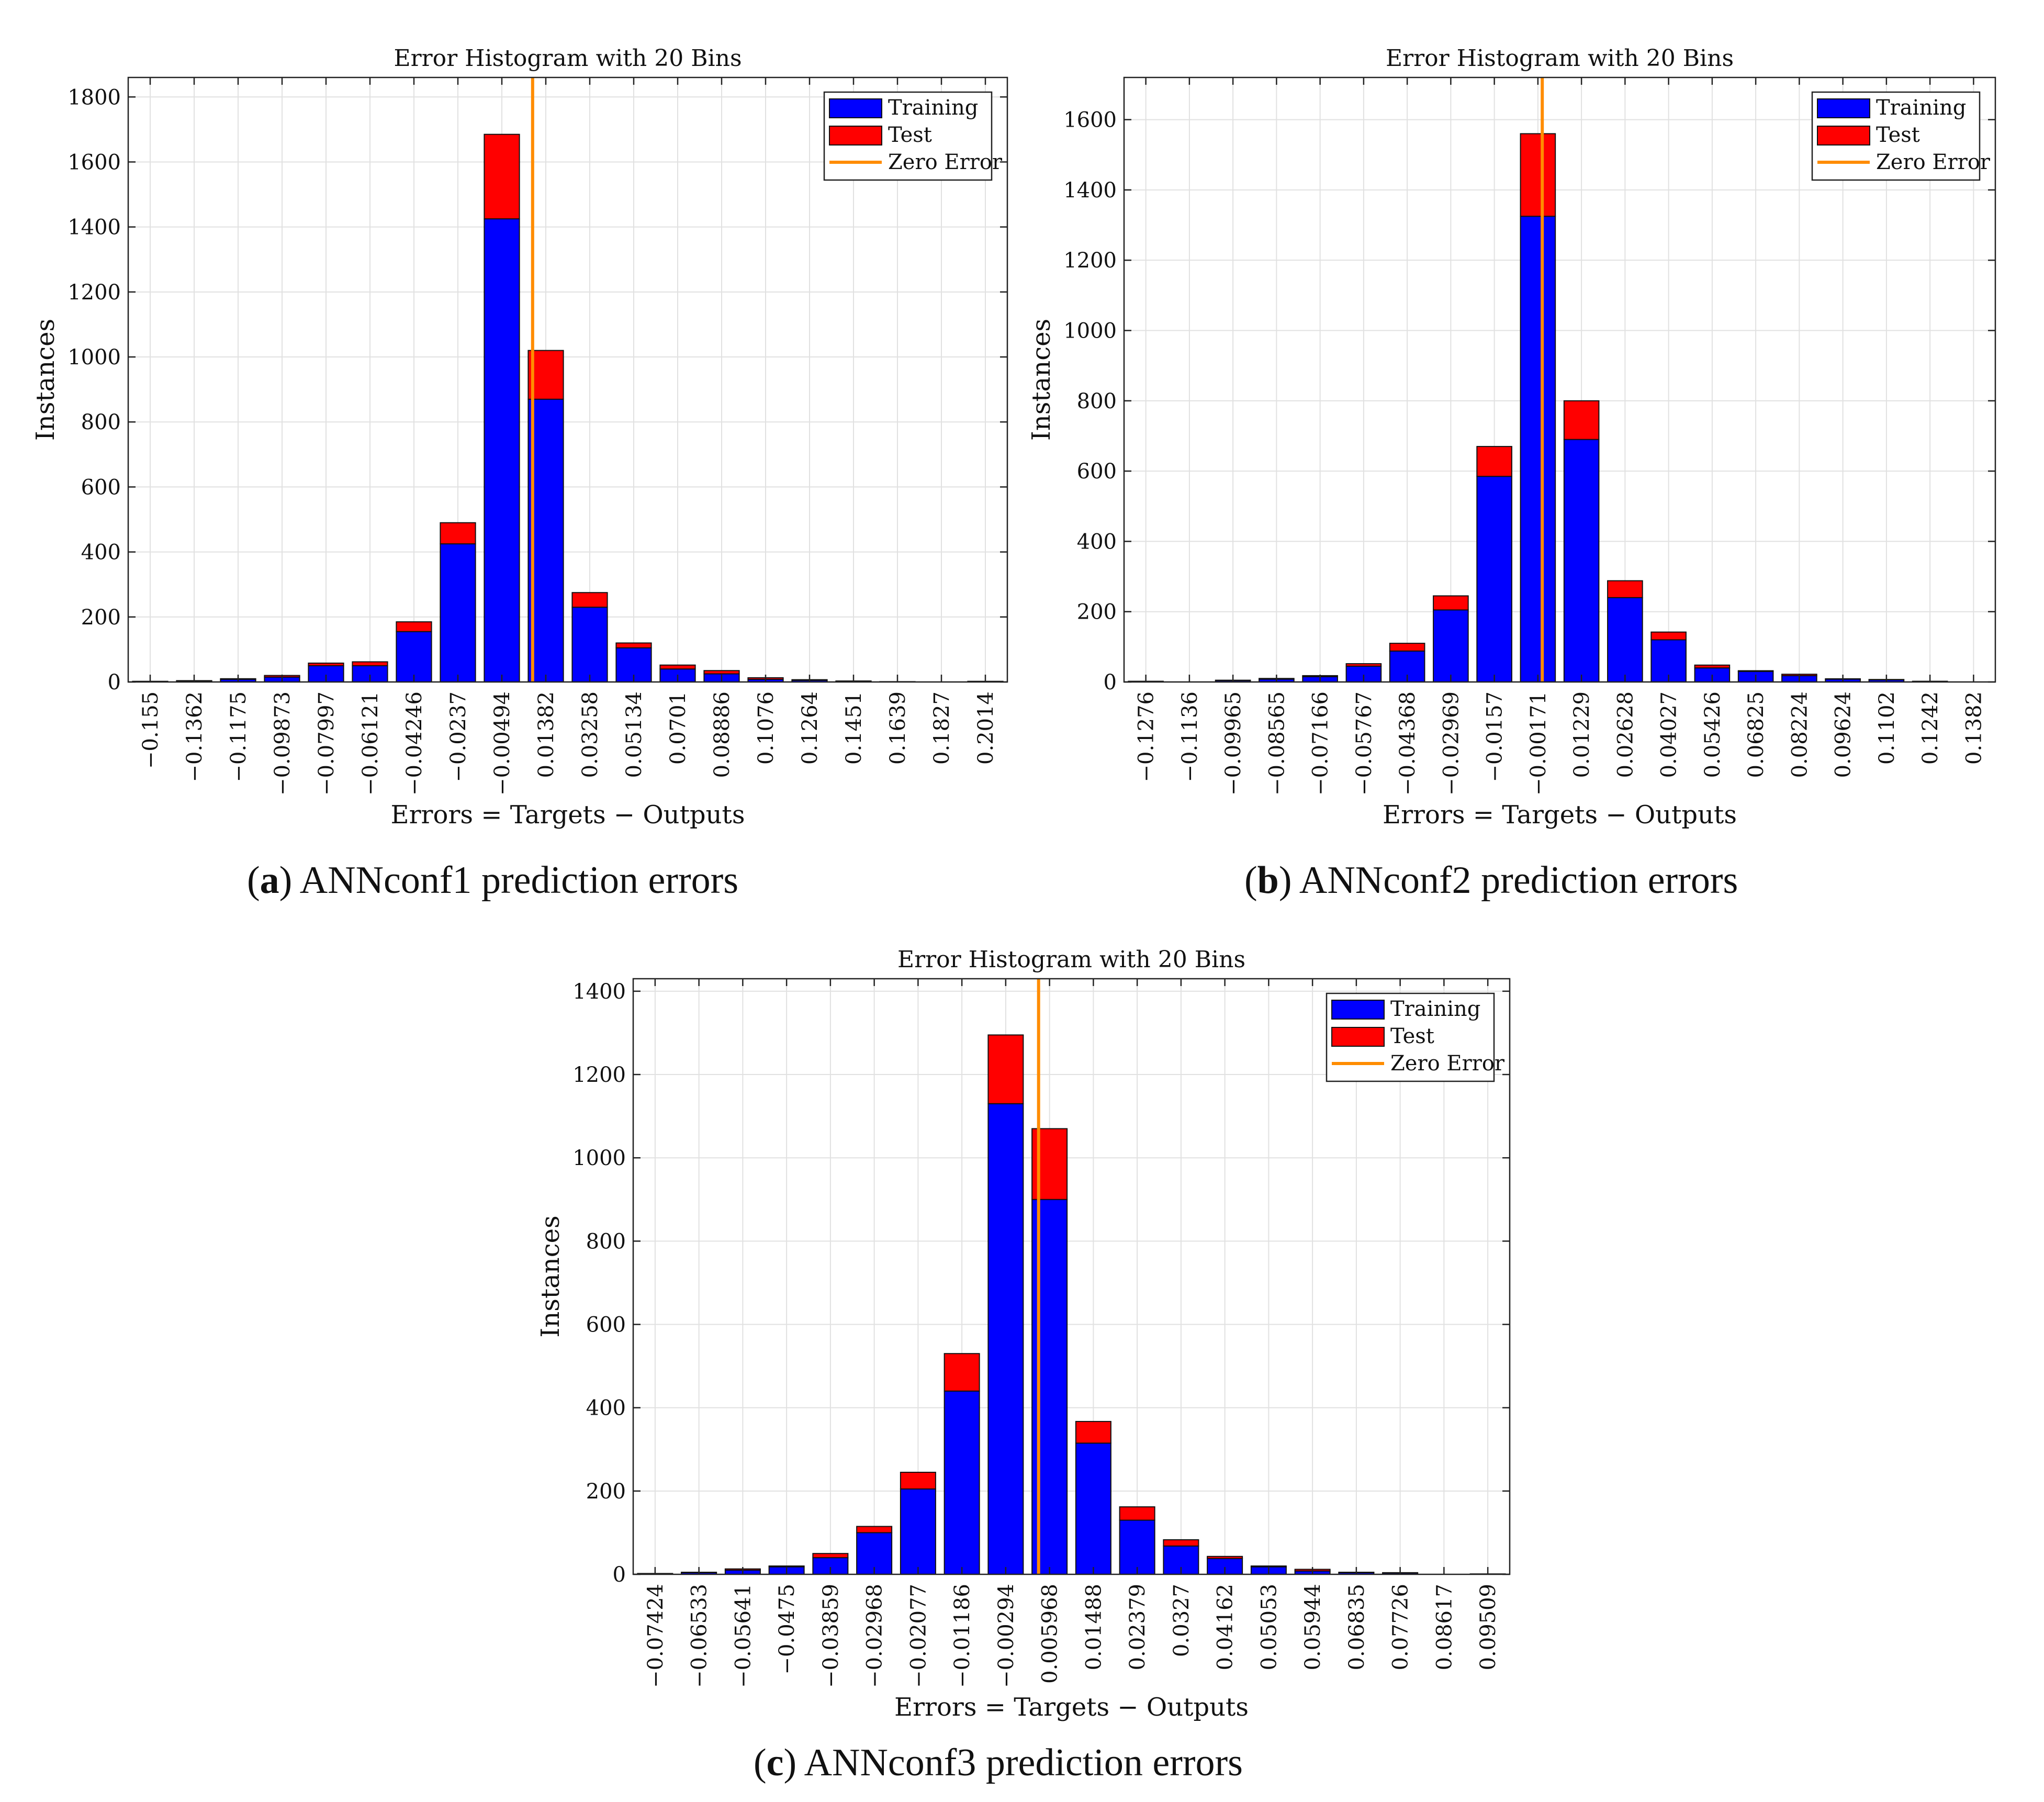 Image resolution: width=2044 pixels, height=1802 pixels. What do you see at coordinates (656, 1636) in the screenshot?
I see `x-tick-label: −0.07424` at bounding box center [656, 1636].